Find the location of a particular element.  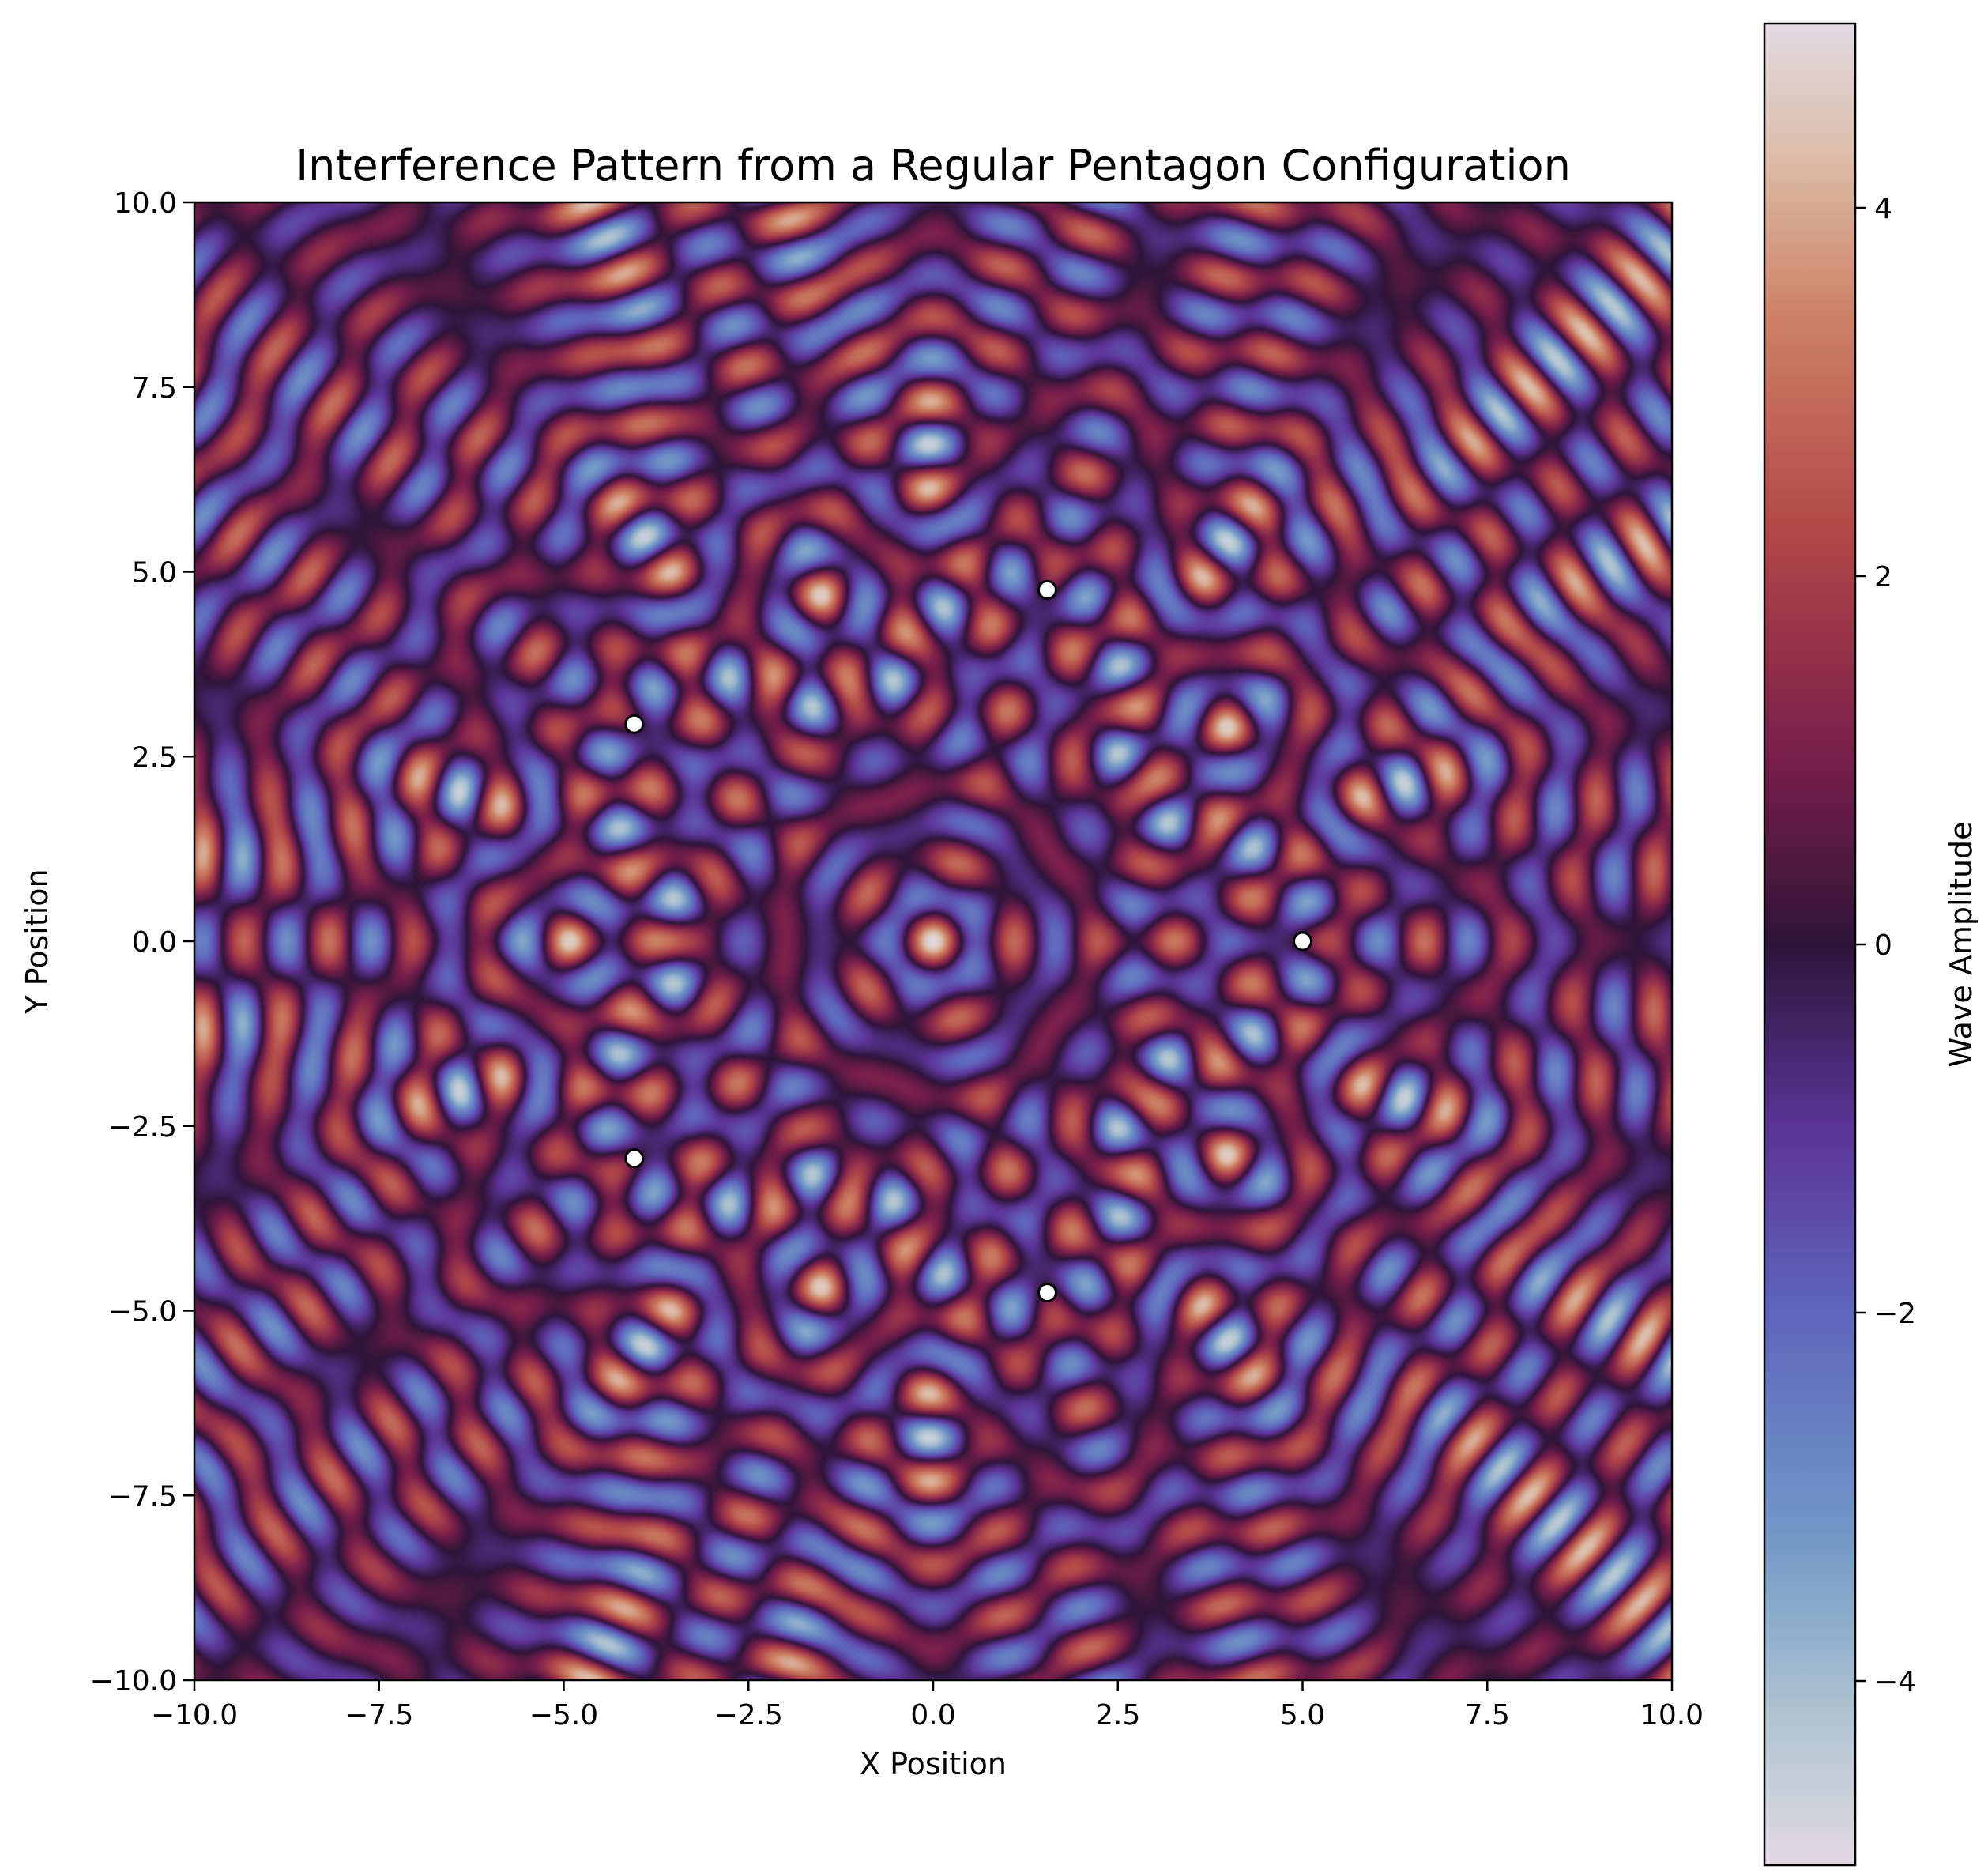

colorbar-tick-label: −2 is located at coordinates (1895, 1314).